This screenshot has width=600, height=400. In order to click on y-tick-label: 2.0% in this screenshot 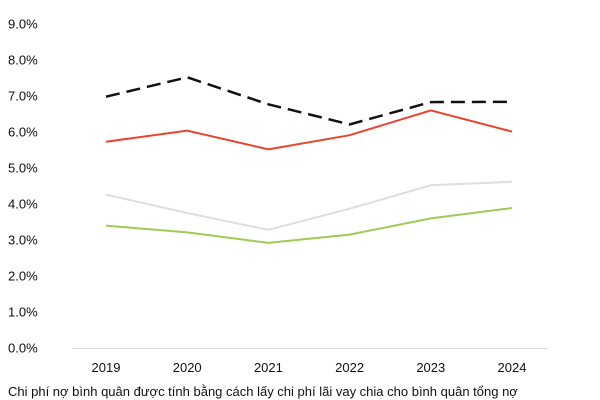, I will do `click(23, 276)`.